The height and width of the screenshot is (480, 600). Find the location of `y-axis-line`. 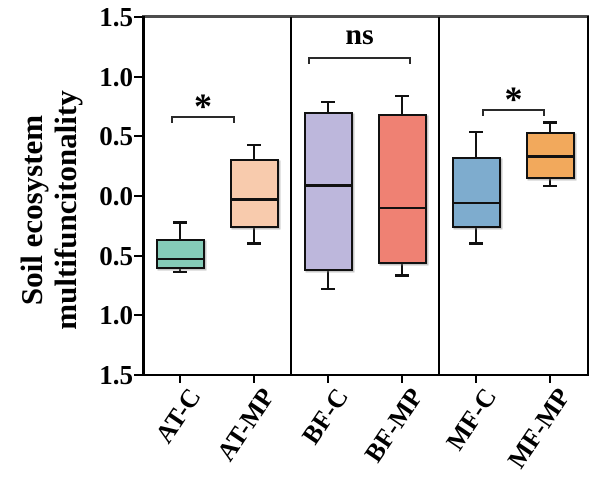

y-axis-line is located at coordinates (143, 196).